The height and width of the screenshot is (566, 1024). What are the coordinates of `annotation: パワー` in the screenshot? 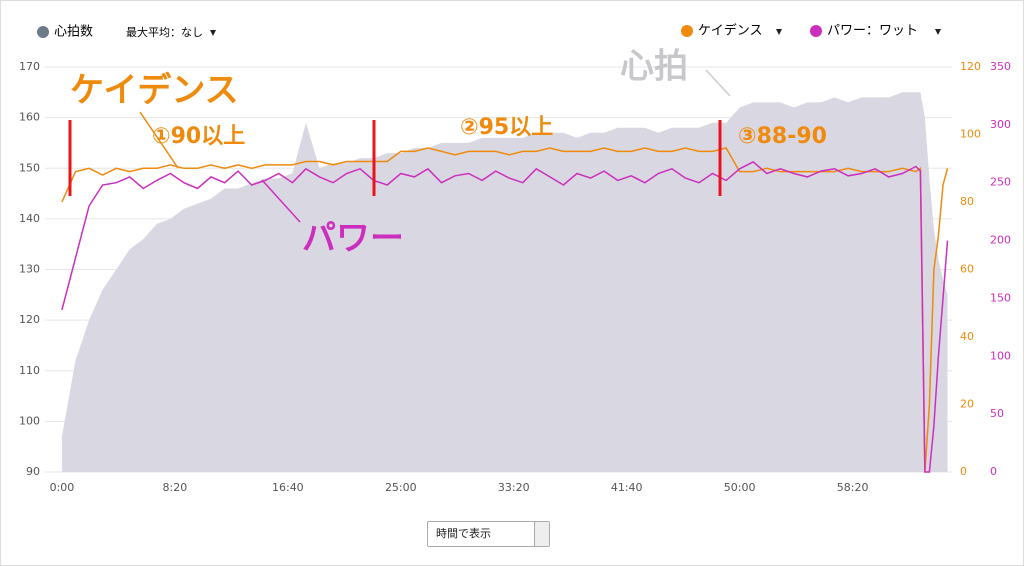 It's located at (353, 239).